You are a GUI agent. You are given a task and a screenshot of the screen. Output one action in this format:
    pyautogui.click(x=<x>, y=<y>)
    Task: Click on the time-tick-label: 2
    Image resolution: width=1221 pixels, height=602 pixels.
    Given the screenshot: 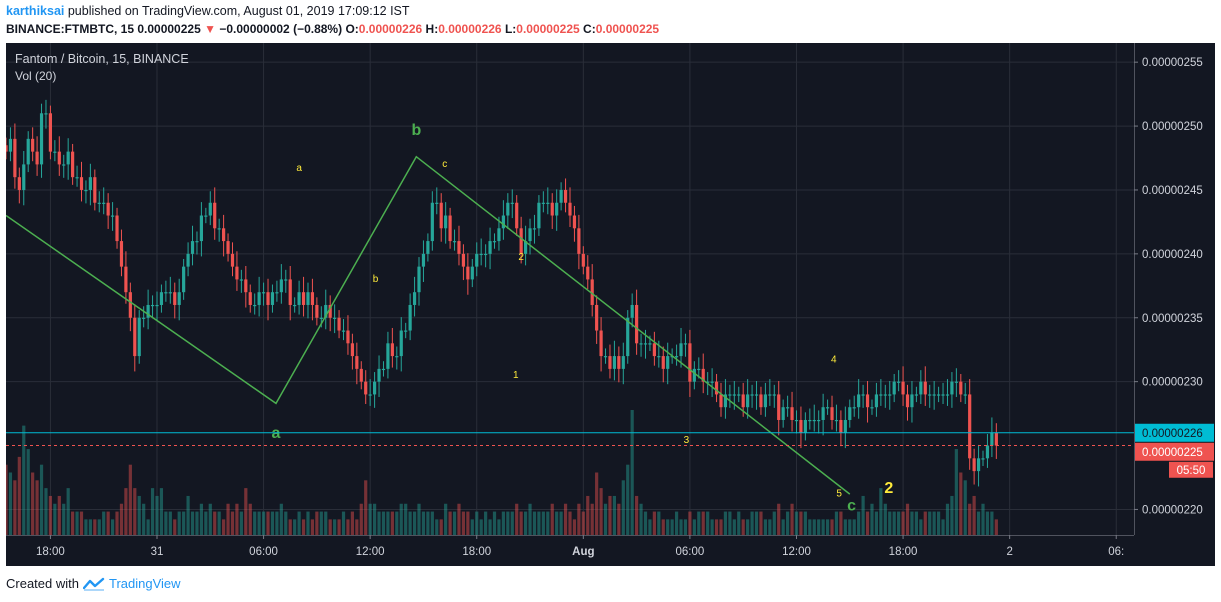 What is the action you would take?
    pyautogui.click(x=1009, y=552)
    